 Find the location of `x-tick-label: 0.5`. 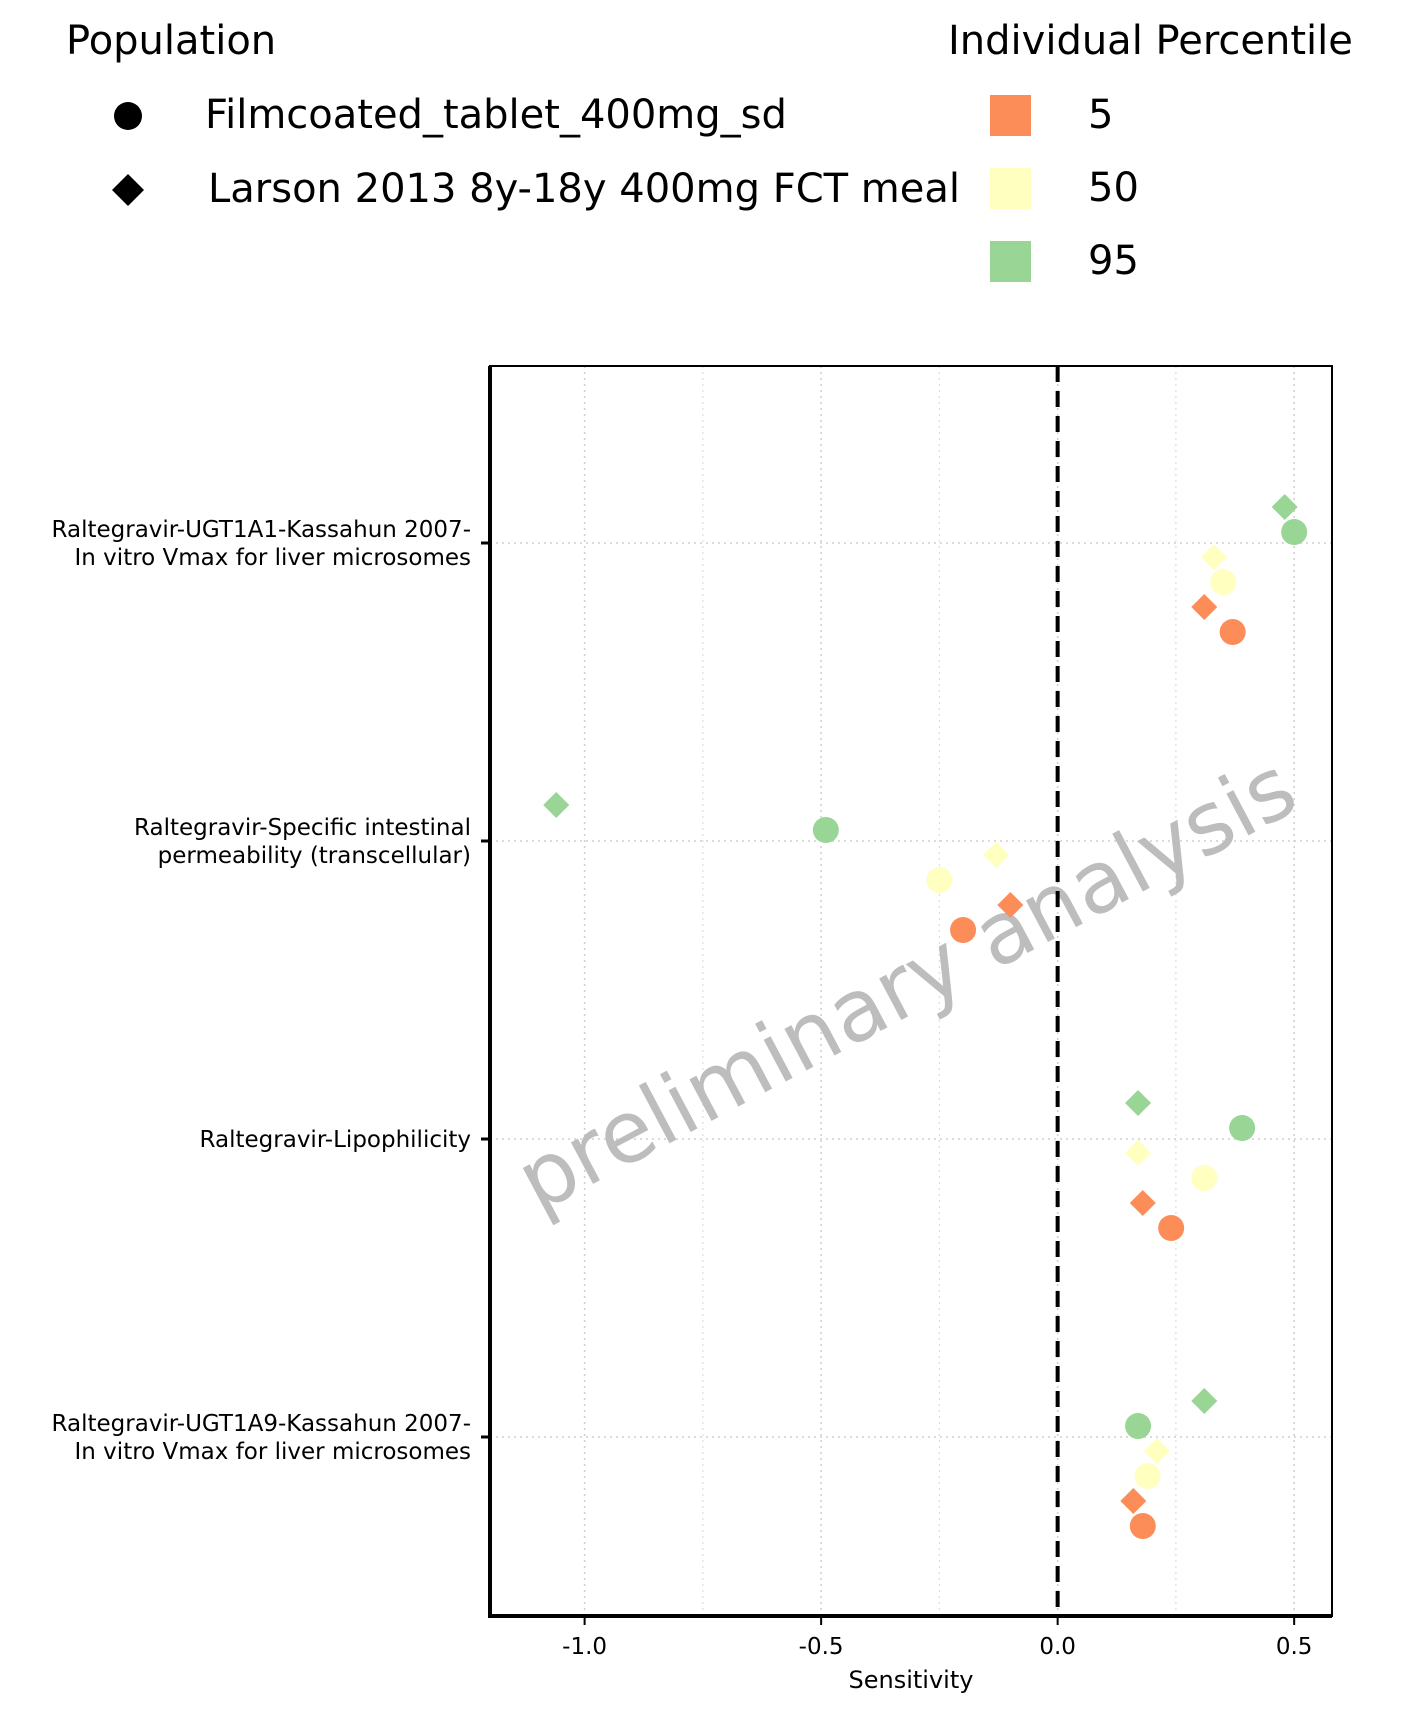

x-tick-label: 0.5 is located at coordinates (1294, 1647).